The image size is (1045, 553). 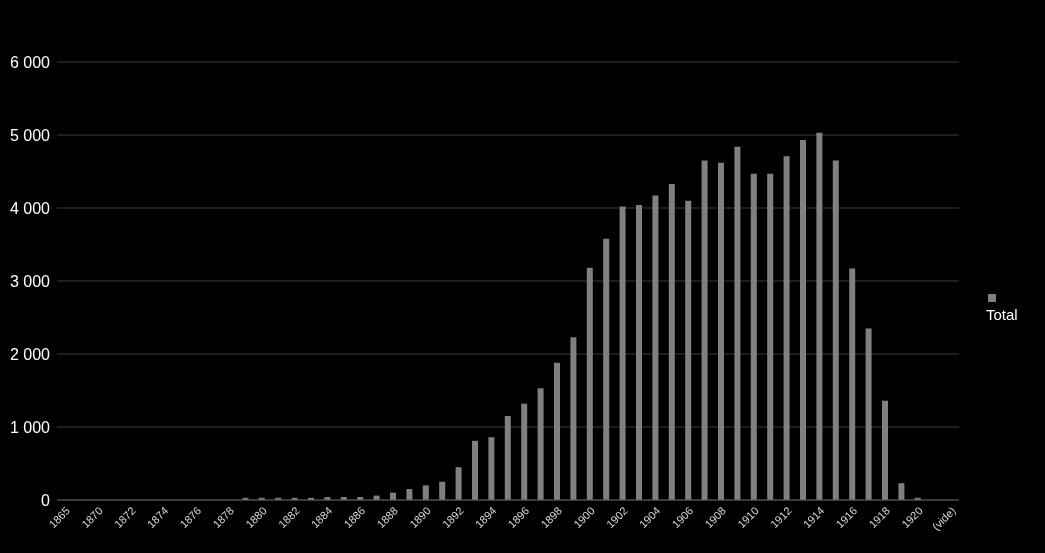 I want to click on y-tick-label: 0, so click(x=46, y=500).